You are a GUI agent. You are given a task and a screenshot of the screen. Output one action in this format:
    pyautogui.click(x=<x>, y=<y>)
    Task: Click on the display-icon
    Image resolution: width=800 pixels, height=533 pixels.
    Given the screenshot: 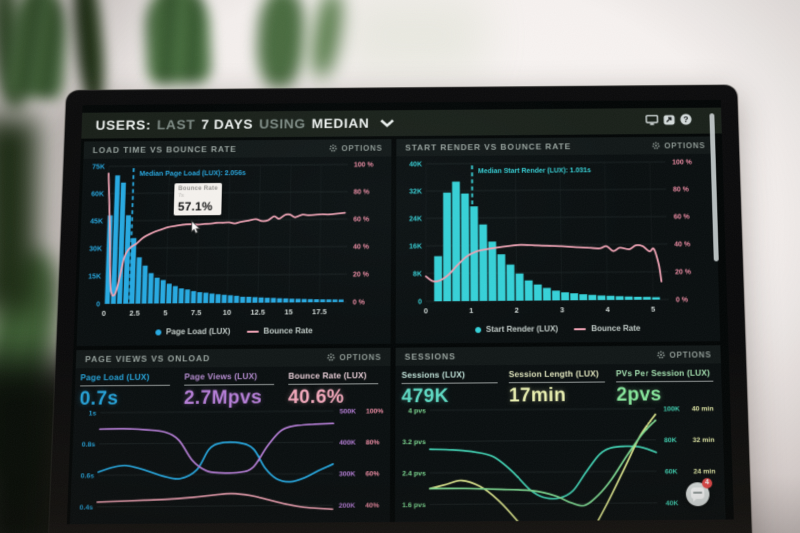 What is the action you would take?
    pyautogui.click(x=651, y=121)
    